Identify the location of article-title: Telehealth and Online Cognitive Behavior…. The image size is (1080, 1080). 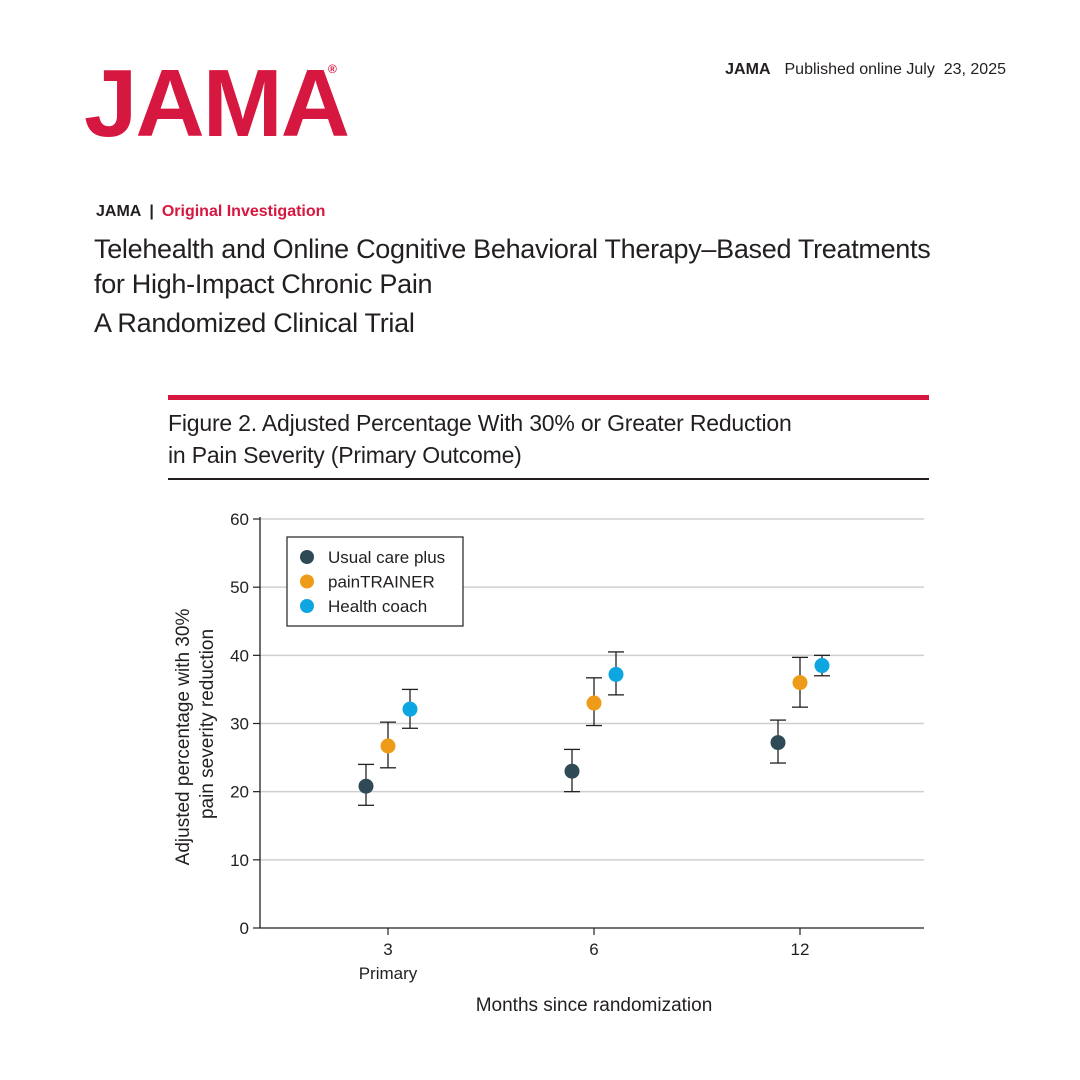
(564, 267).